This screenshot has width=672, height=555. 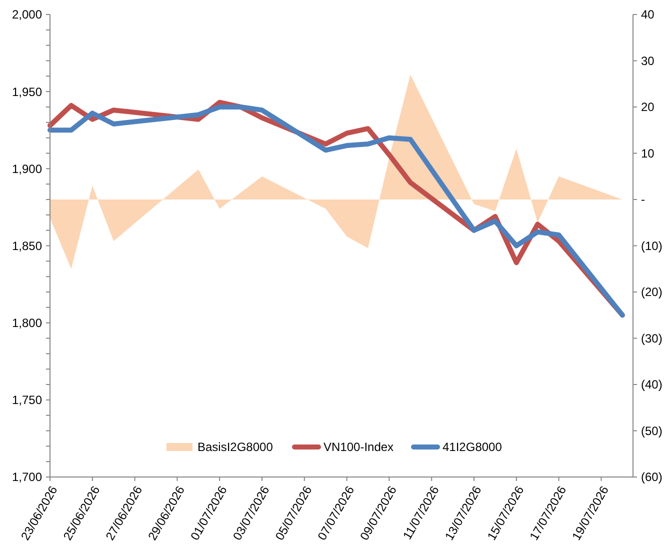 I want to click on y-tick-label: 1,750, so click(x=27, y=400).